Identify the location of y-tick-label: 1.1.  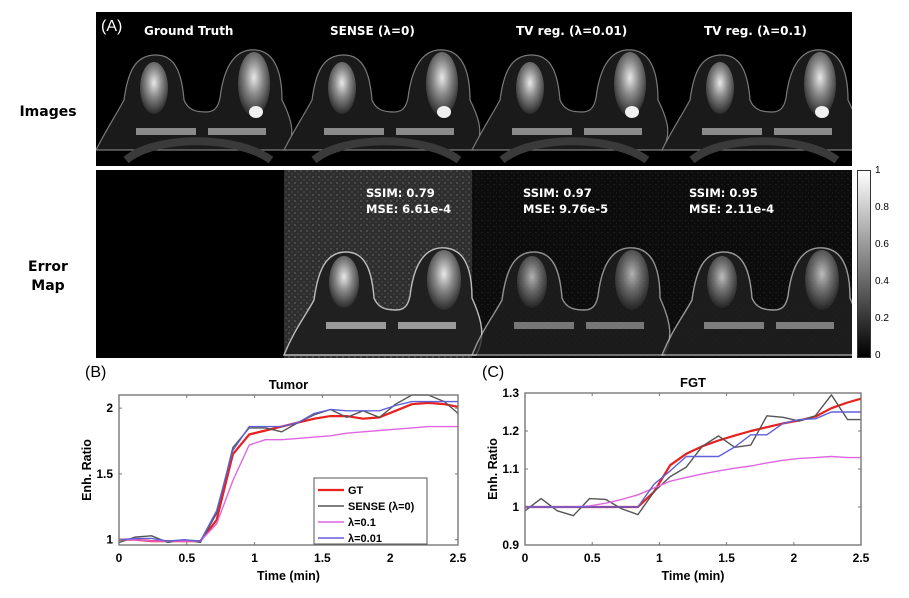
(510, 469).